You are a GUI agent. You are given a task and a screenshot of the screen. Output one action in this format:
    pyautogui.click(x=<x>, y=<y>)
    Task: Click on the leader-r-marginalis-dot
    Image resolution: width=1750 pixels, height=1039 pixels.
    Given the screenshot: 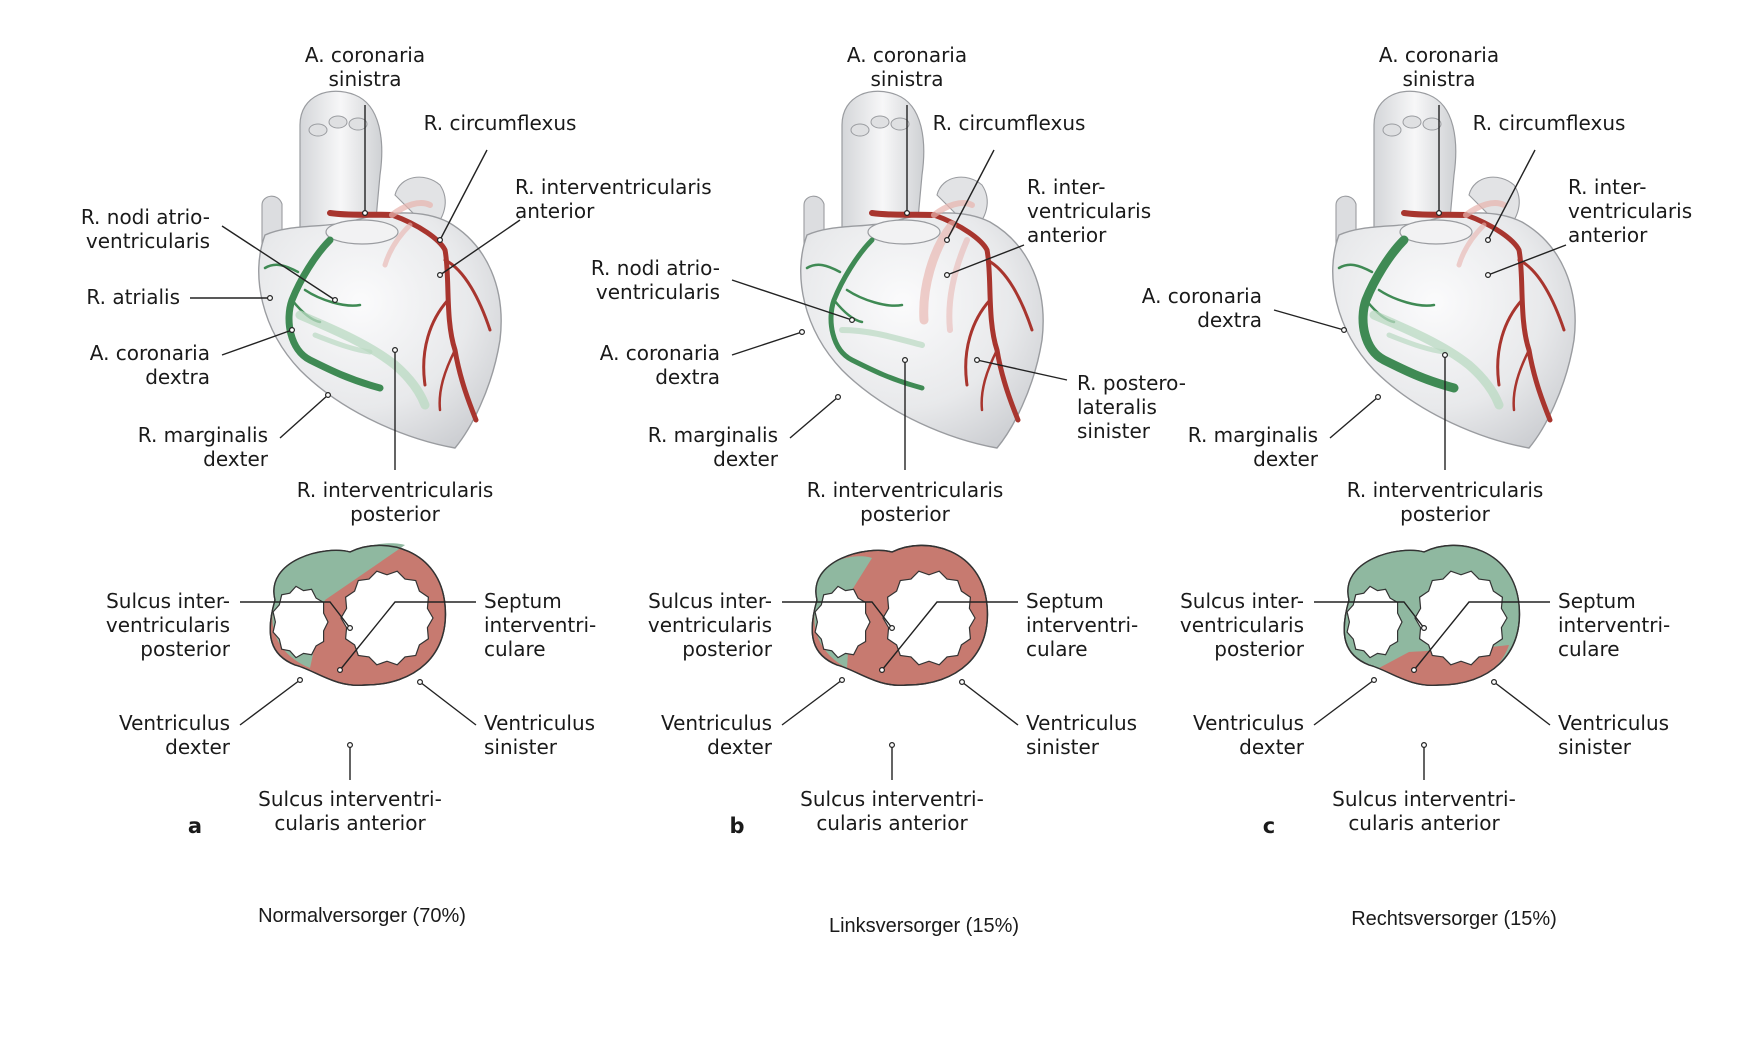 What is the action you would take?
    pyautogui.click(x=328, y=395)
    